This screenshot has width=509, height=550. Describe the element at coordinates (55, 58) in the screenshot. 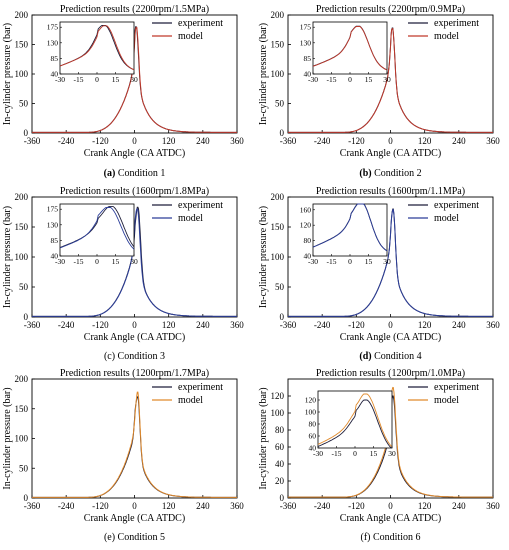

I see `inset-y-tick-label: 85` at that location.